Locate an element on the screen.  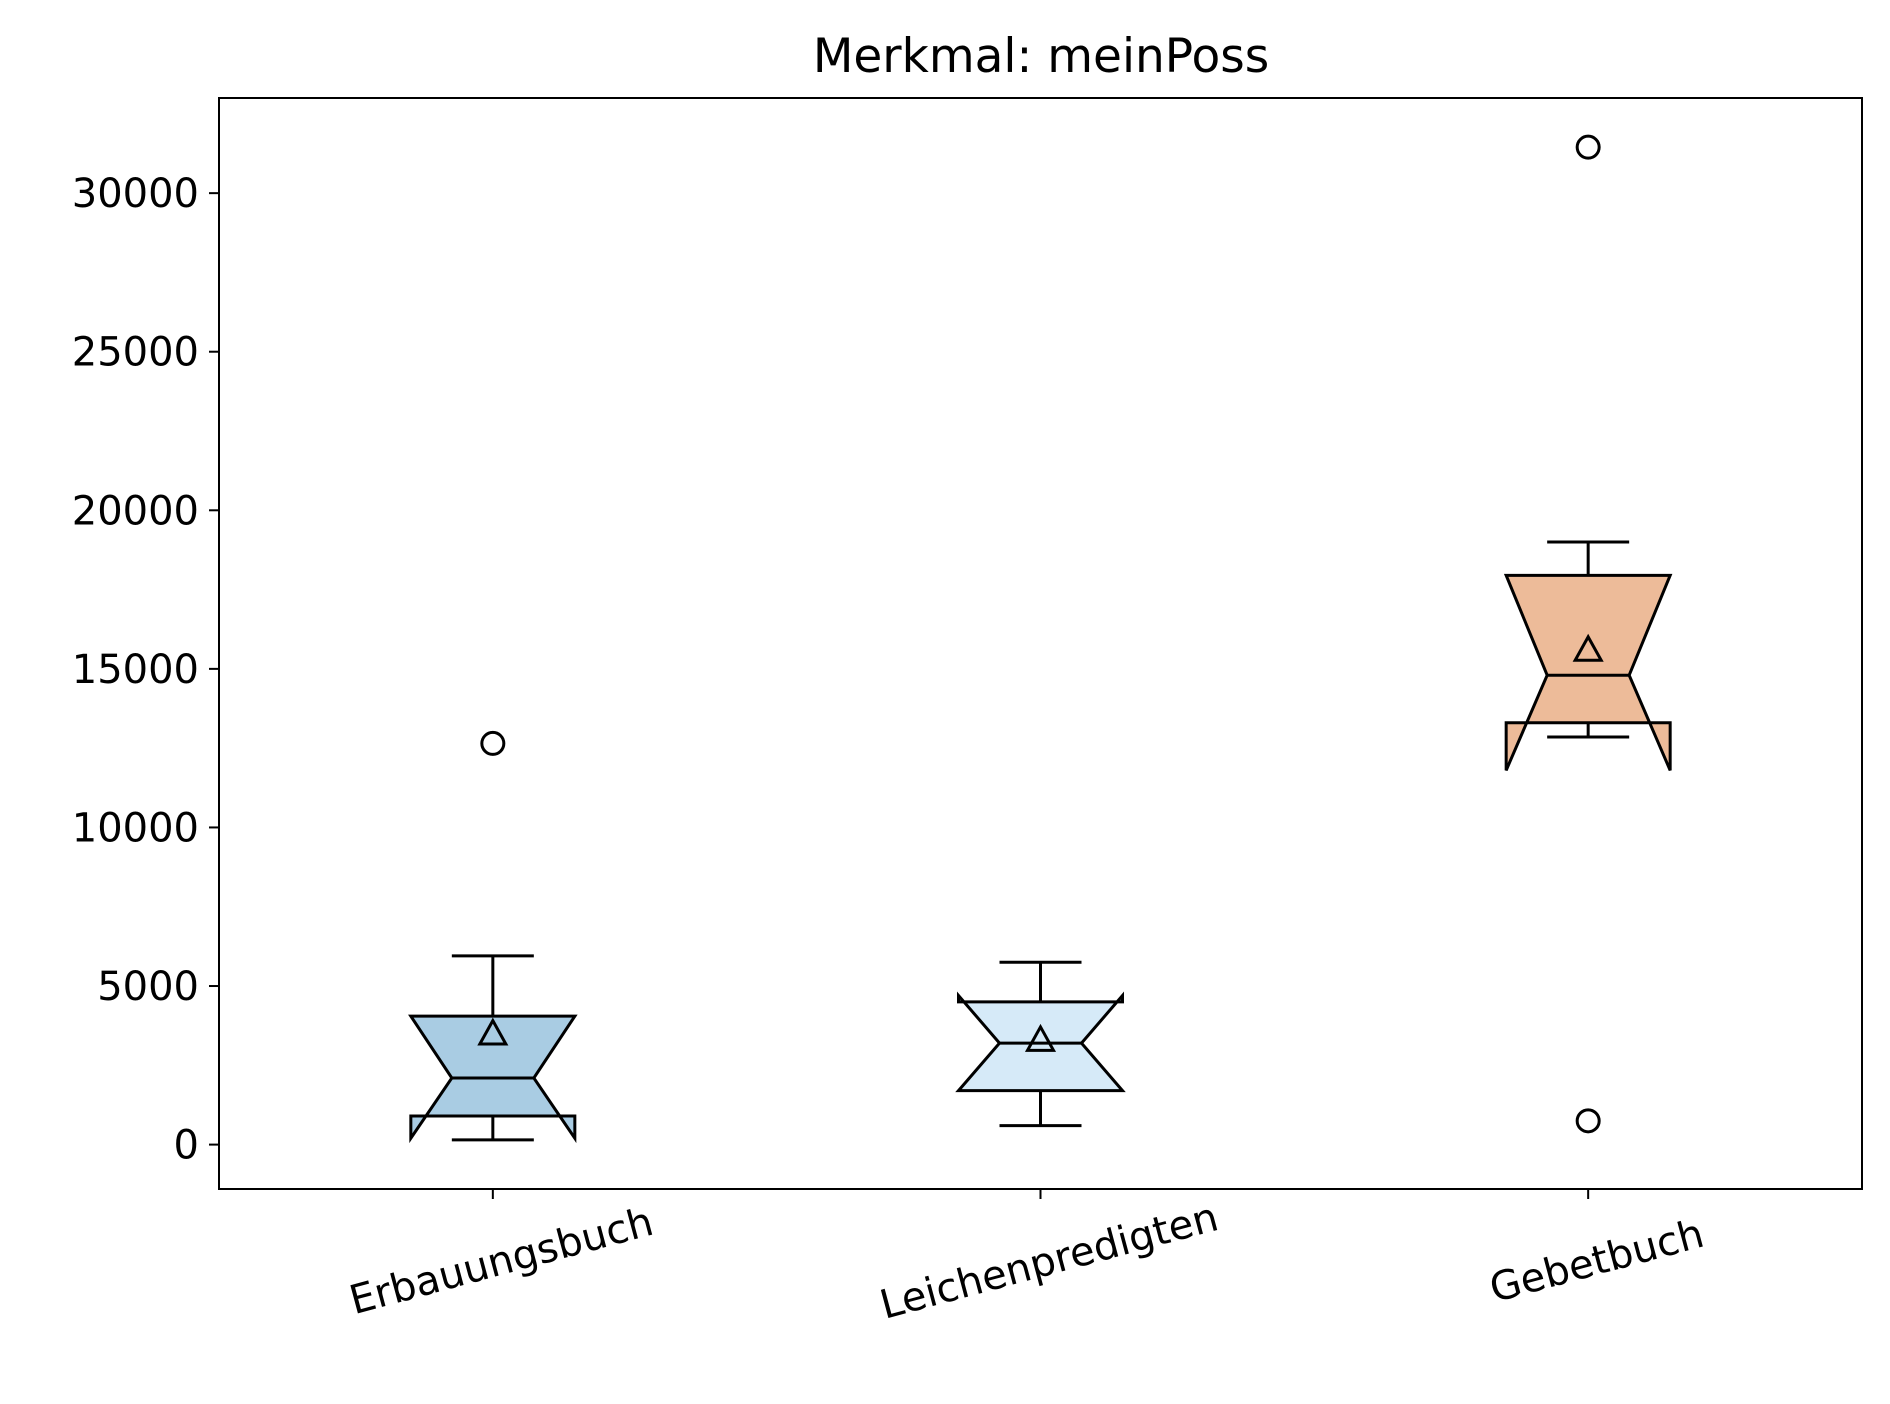
y-tick-label: 25000 is located at coordinates (135, 353).